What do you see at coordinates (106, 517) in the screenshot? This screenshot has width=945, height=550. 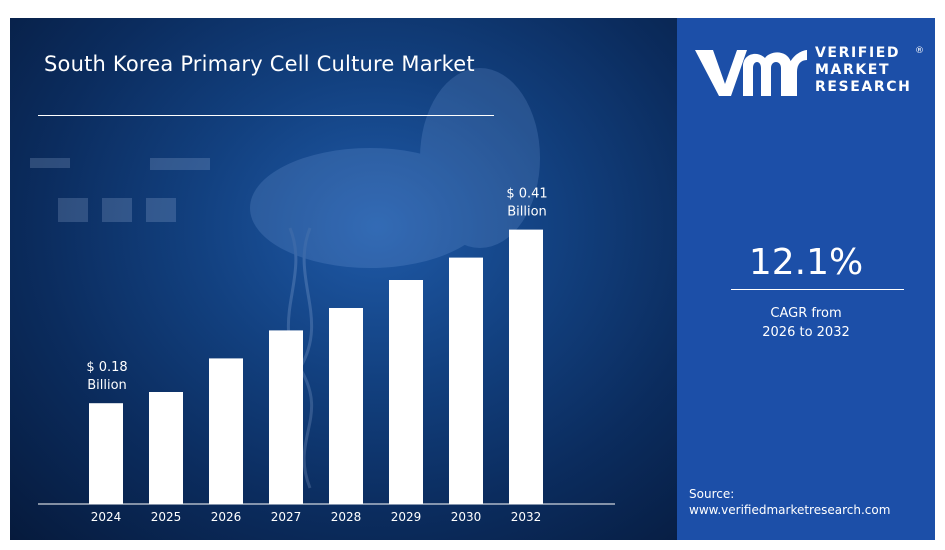 I see `x-tick-label-2024: 2024` at bounding box center [106, 517].